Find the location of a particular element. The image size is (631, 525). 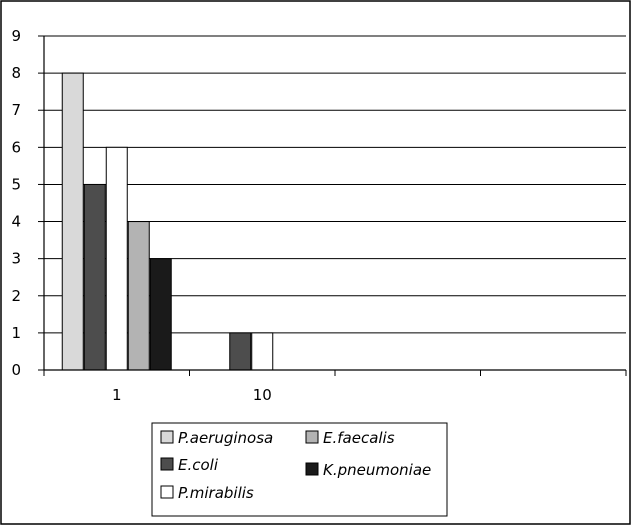

y-tick-label: 5 is located at coordinates (16, 184).